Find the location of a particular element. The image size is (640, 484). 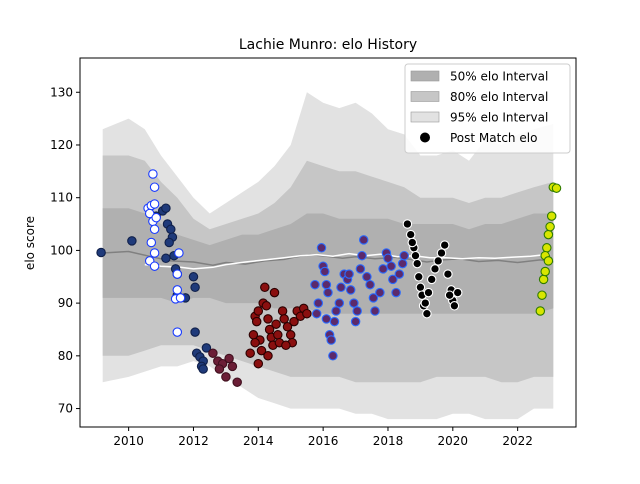

y-tick-label: 110 is located at coordinates (61, 198).